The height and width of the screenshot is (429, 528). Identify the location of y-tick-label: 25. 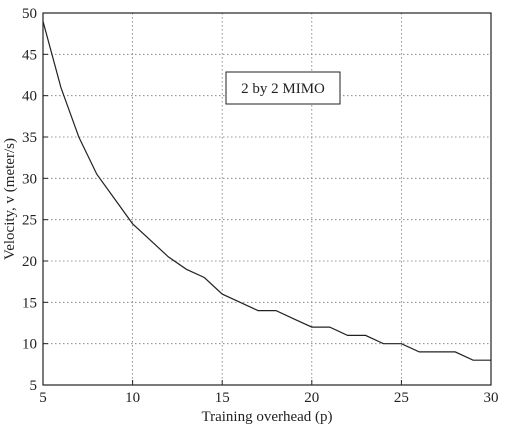
(29, 221).